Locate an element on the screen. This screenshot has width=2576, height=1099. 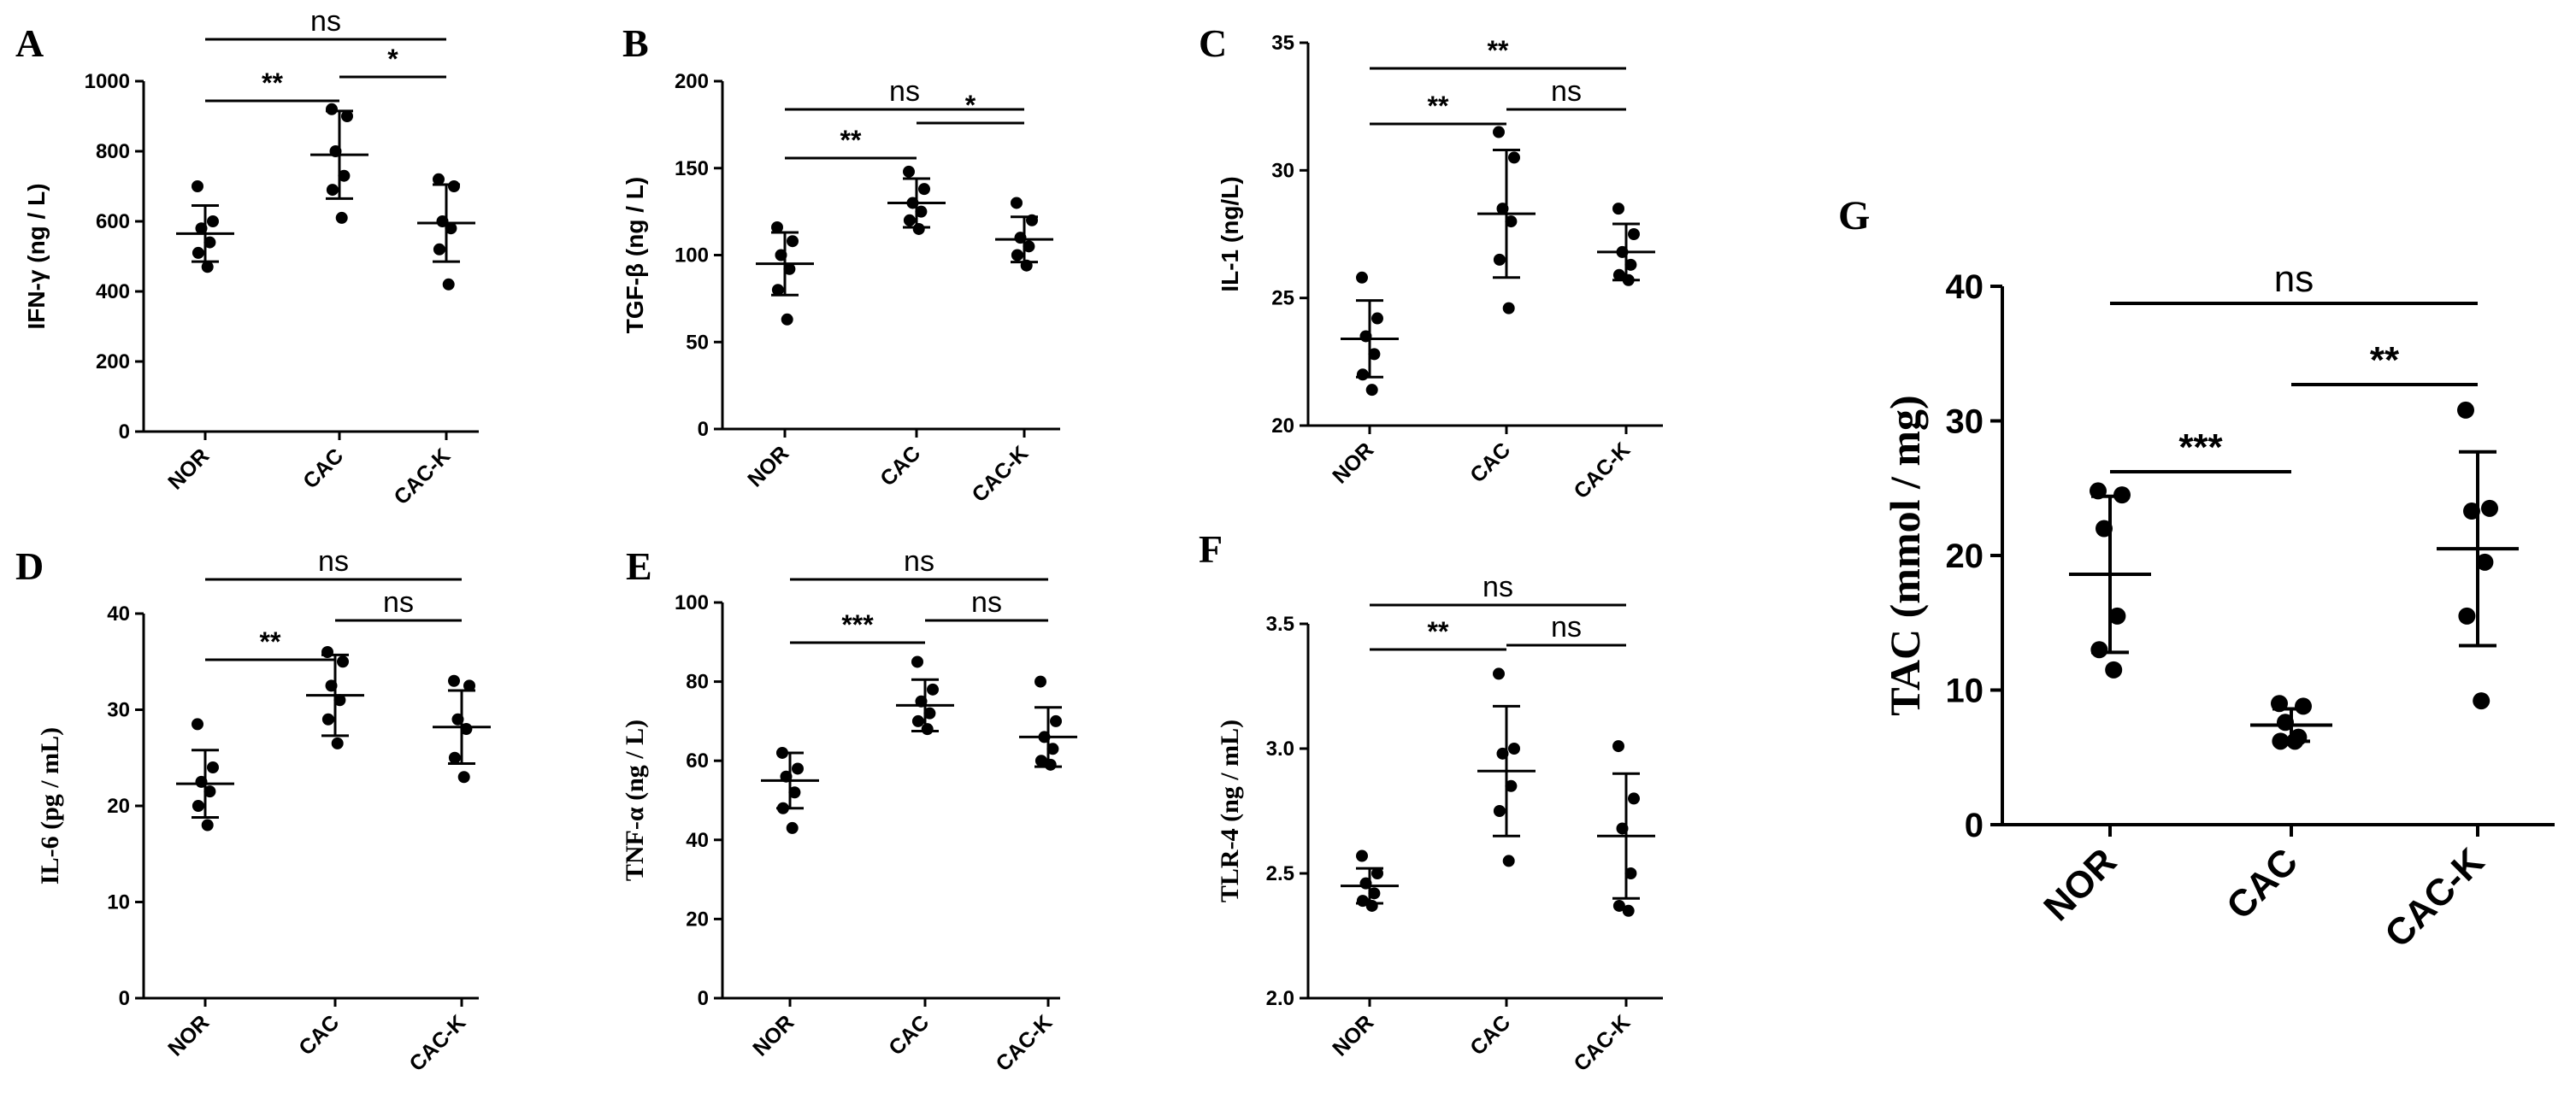
panel-d-sig-label: ns is located at coordinates (398, 603).